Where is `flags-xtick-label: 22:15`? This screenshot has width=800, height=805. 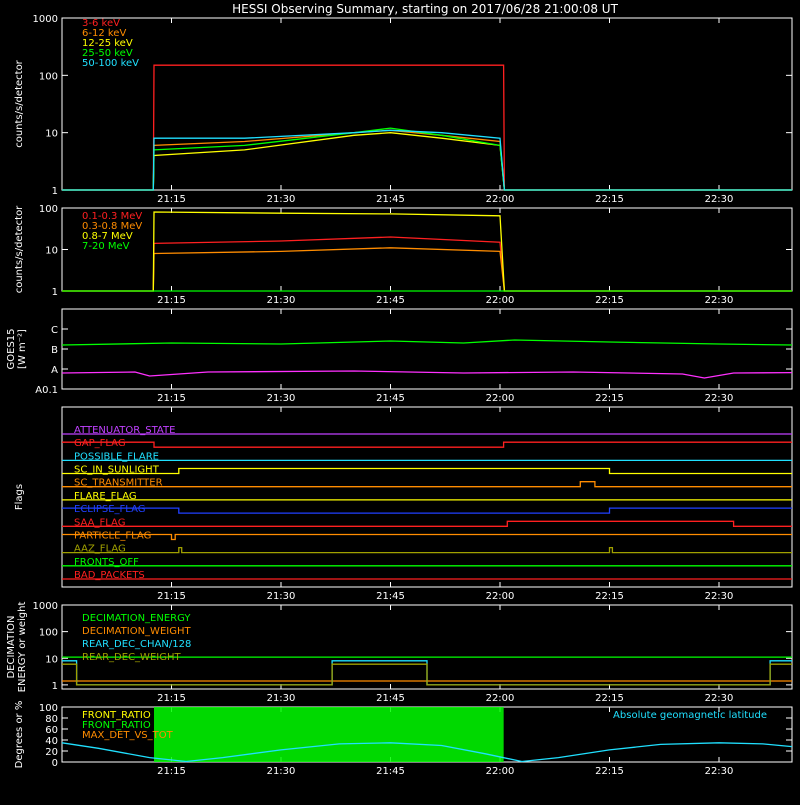
flags-xtick-label: 22:15 is located at coordinates (609, 596).